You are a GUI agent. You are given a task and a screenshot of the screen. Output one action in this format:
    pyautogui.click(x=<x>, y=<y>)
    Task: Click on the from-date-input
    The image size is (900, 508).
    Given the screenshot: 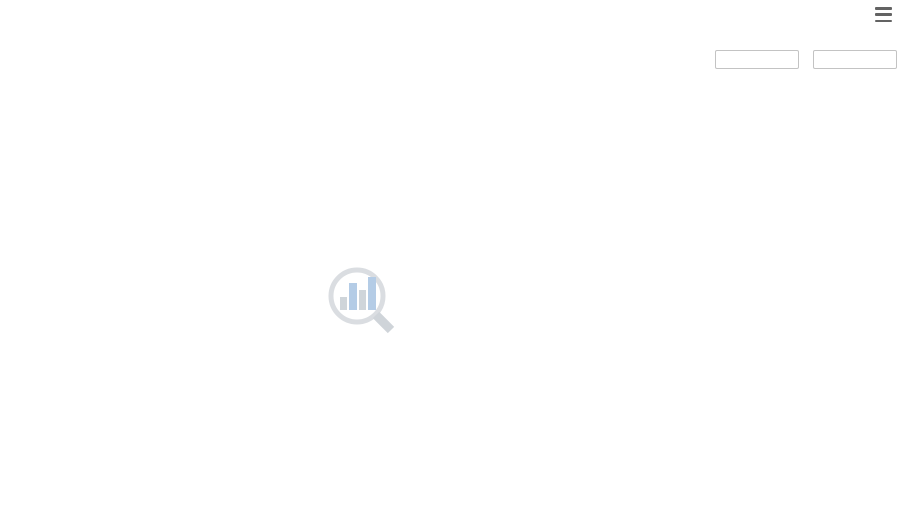 What is the action you would take?
    pyautogui.click(x=757, y=59)
    